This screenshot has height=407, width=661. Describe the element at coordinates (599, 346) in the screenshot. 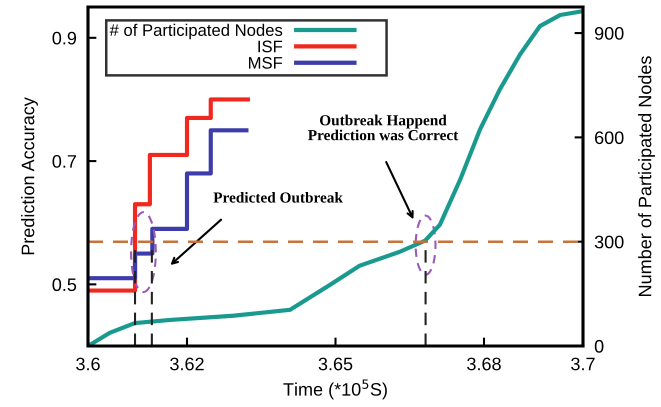

I see `y2-tick-label: 0` at that location.